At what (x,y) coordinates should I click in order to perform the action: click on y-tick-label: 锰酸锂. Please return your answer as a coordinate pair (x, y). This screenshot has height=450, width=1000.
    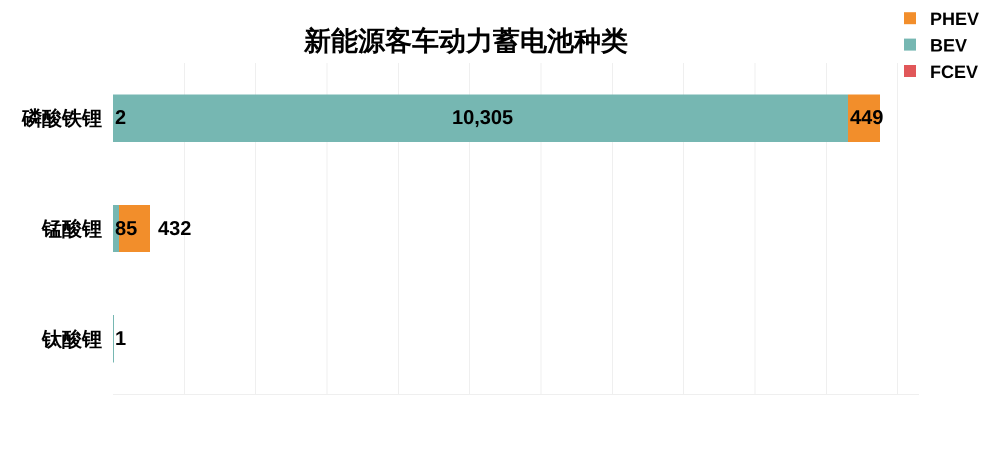
    Looking at the image, I should click on (71, 229).